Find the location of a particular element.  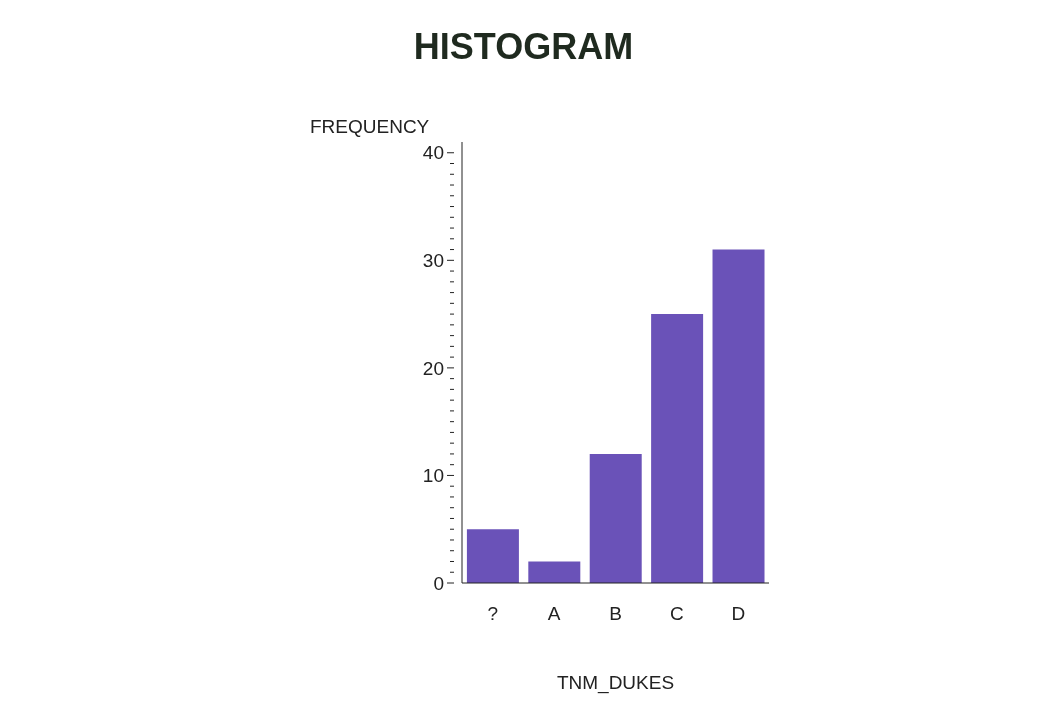

y-tick-label: 20 is located at coordinates (433, 368).